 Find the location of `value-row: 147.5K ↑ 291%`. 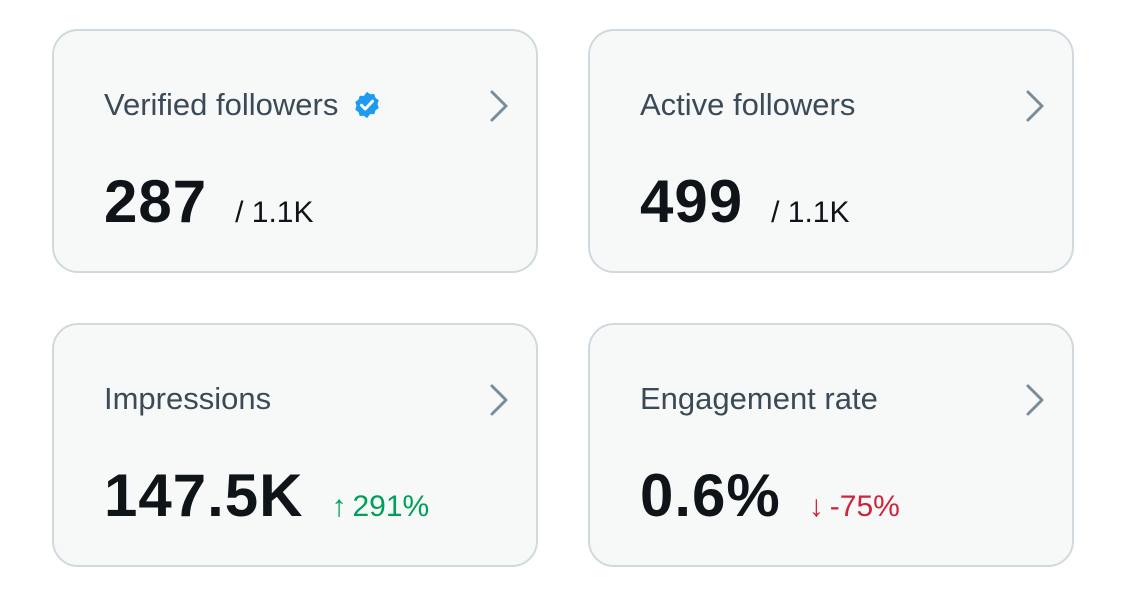

value-row: 147.5K ↑ 291% is located at coordinates (266, 496).